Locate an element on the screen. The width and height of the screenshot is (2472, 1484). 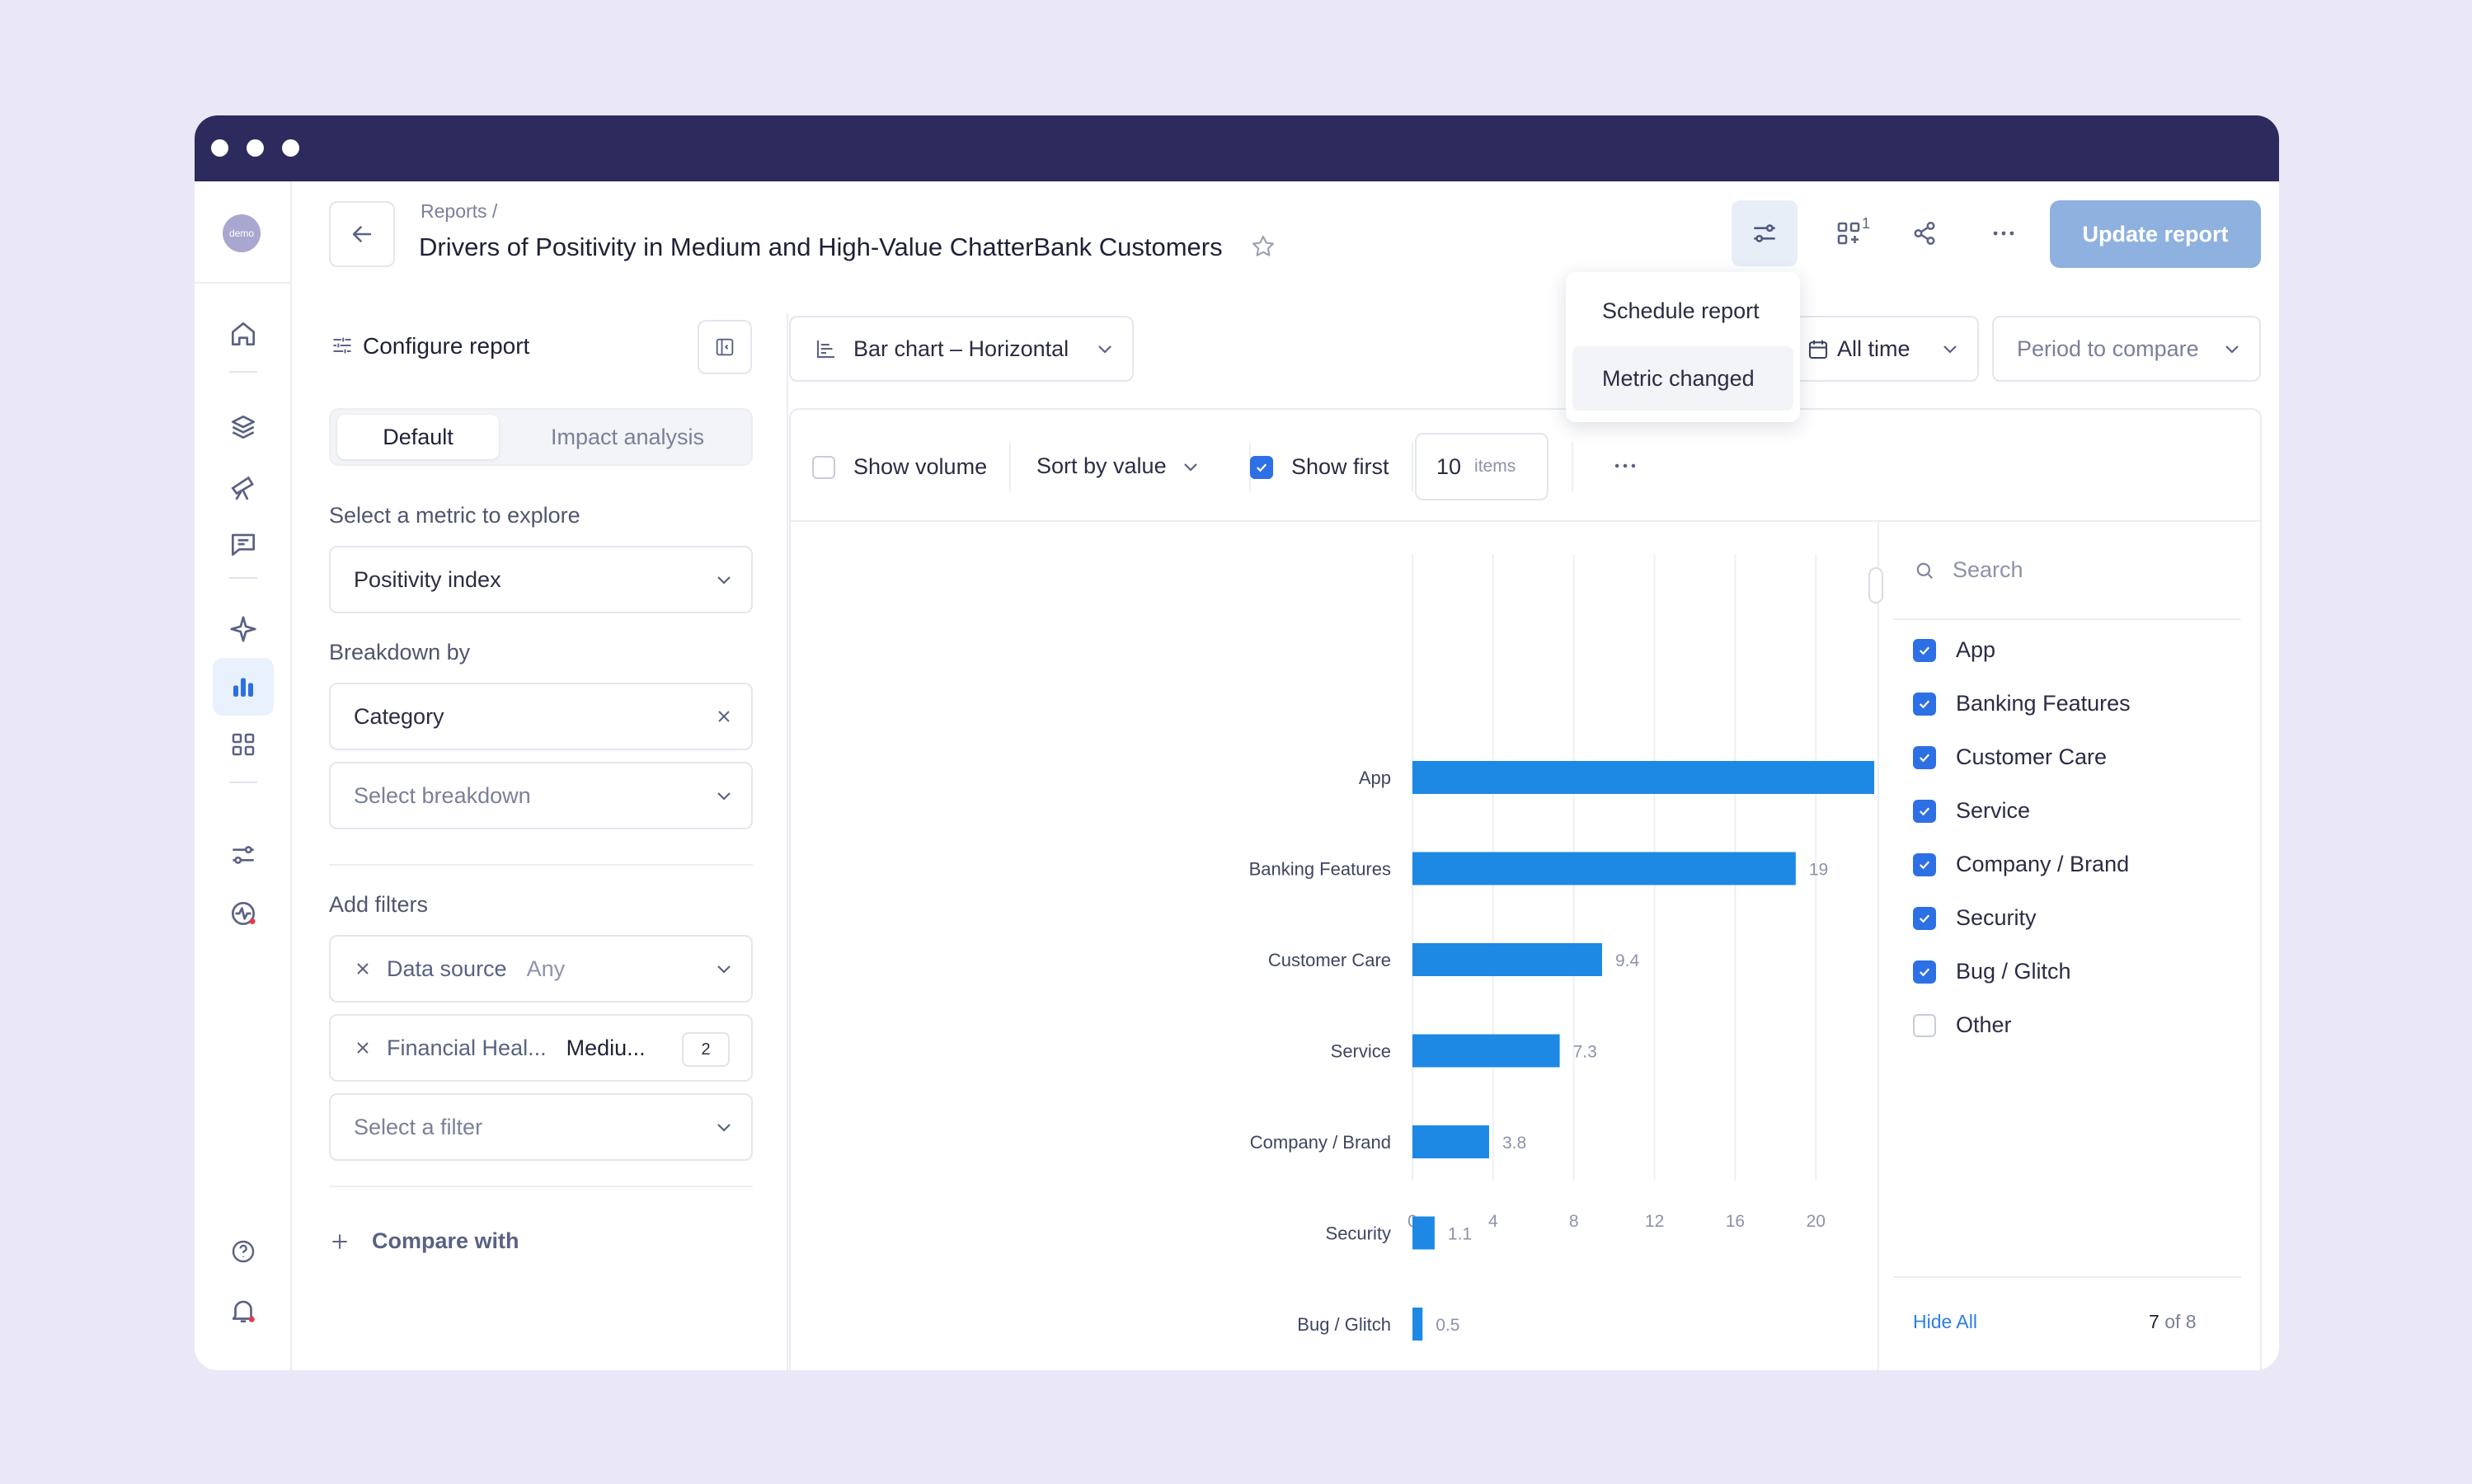
help-icon is located at coordinates (243, 1251).